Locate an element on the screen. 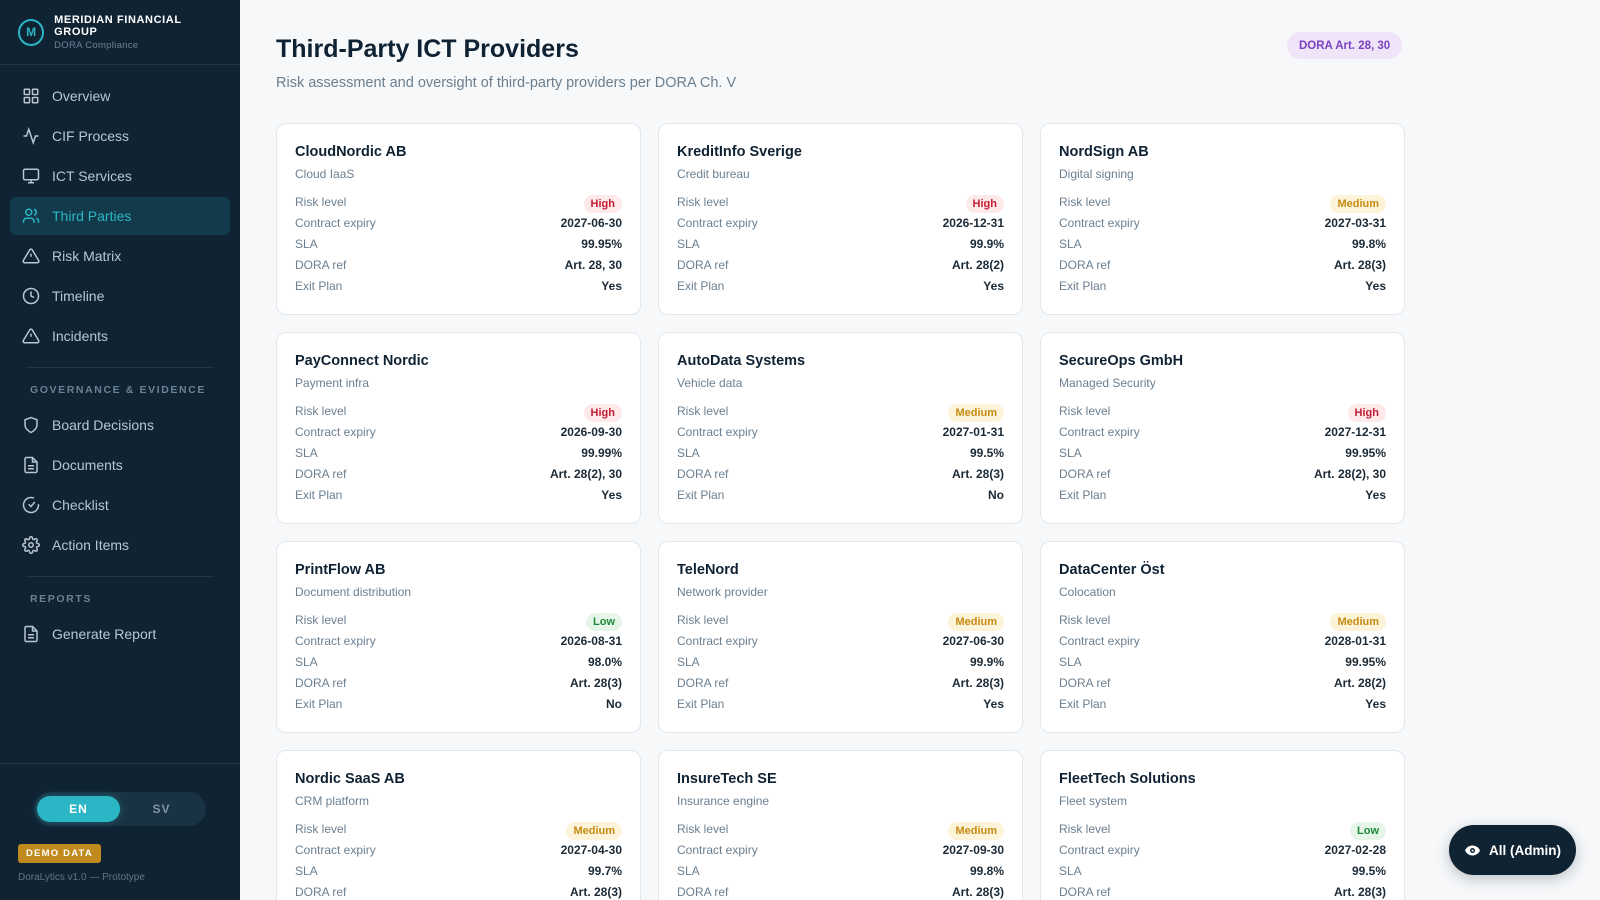  sidebar-item-action-items: Action Items is located at coordinates (120, 545).